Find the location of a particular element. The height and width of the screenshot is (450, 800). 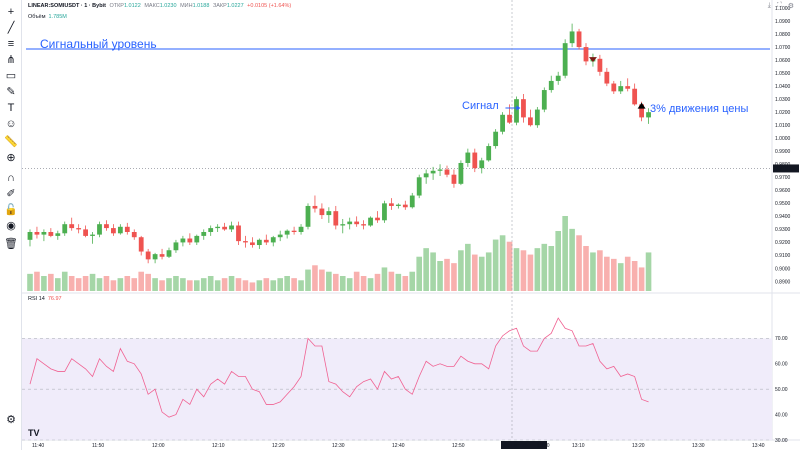

lock-icon: 🔓 is located at coordinates (11, 209).